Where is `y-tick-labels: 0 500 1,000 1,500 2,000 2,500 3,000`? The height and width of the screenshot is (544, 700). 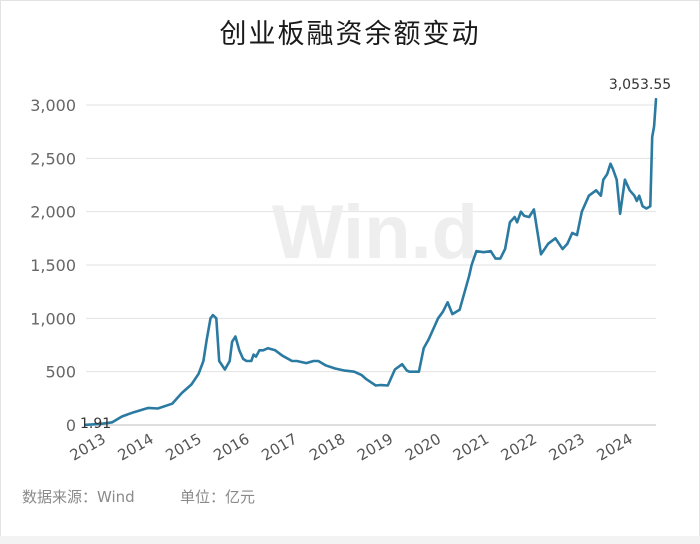
y-tick-labels: 0 500 1,000 1,500 2,000 2,500 3,000 is located at coordinates (53, 265).